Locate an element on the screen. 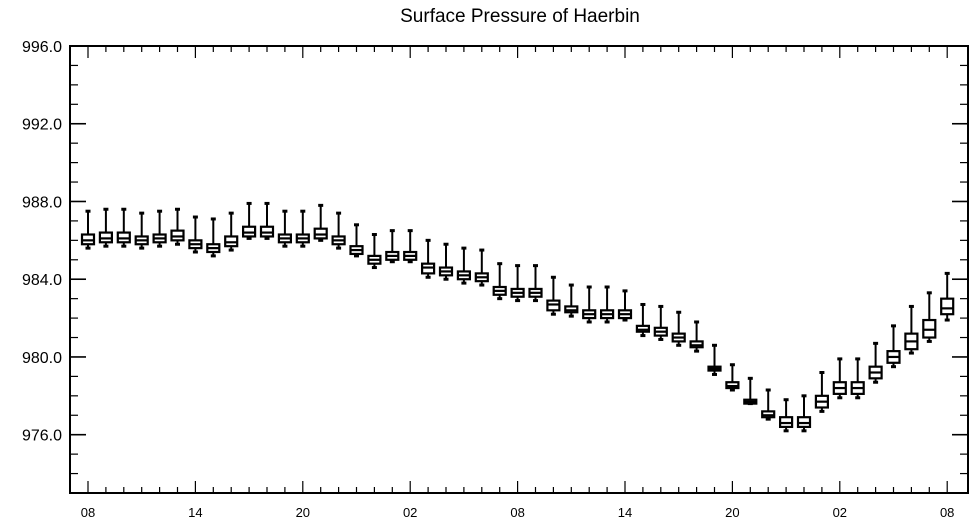  y-tick-label: 996.0 is located at coordinates (42, 47).